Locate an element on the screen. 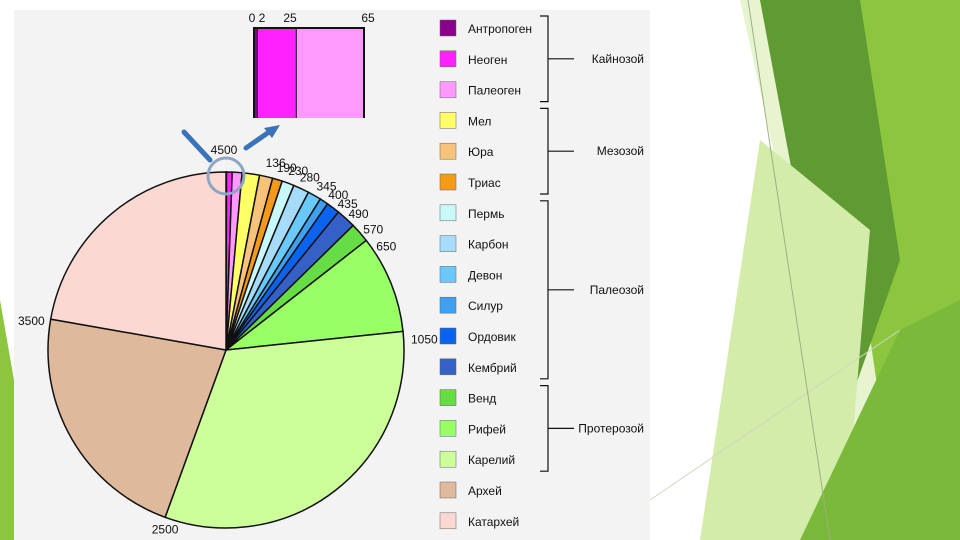 The height and width of the screenshot is (540, 960). zoom-pointer-group is located at coordinates (230, 160).